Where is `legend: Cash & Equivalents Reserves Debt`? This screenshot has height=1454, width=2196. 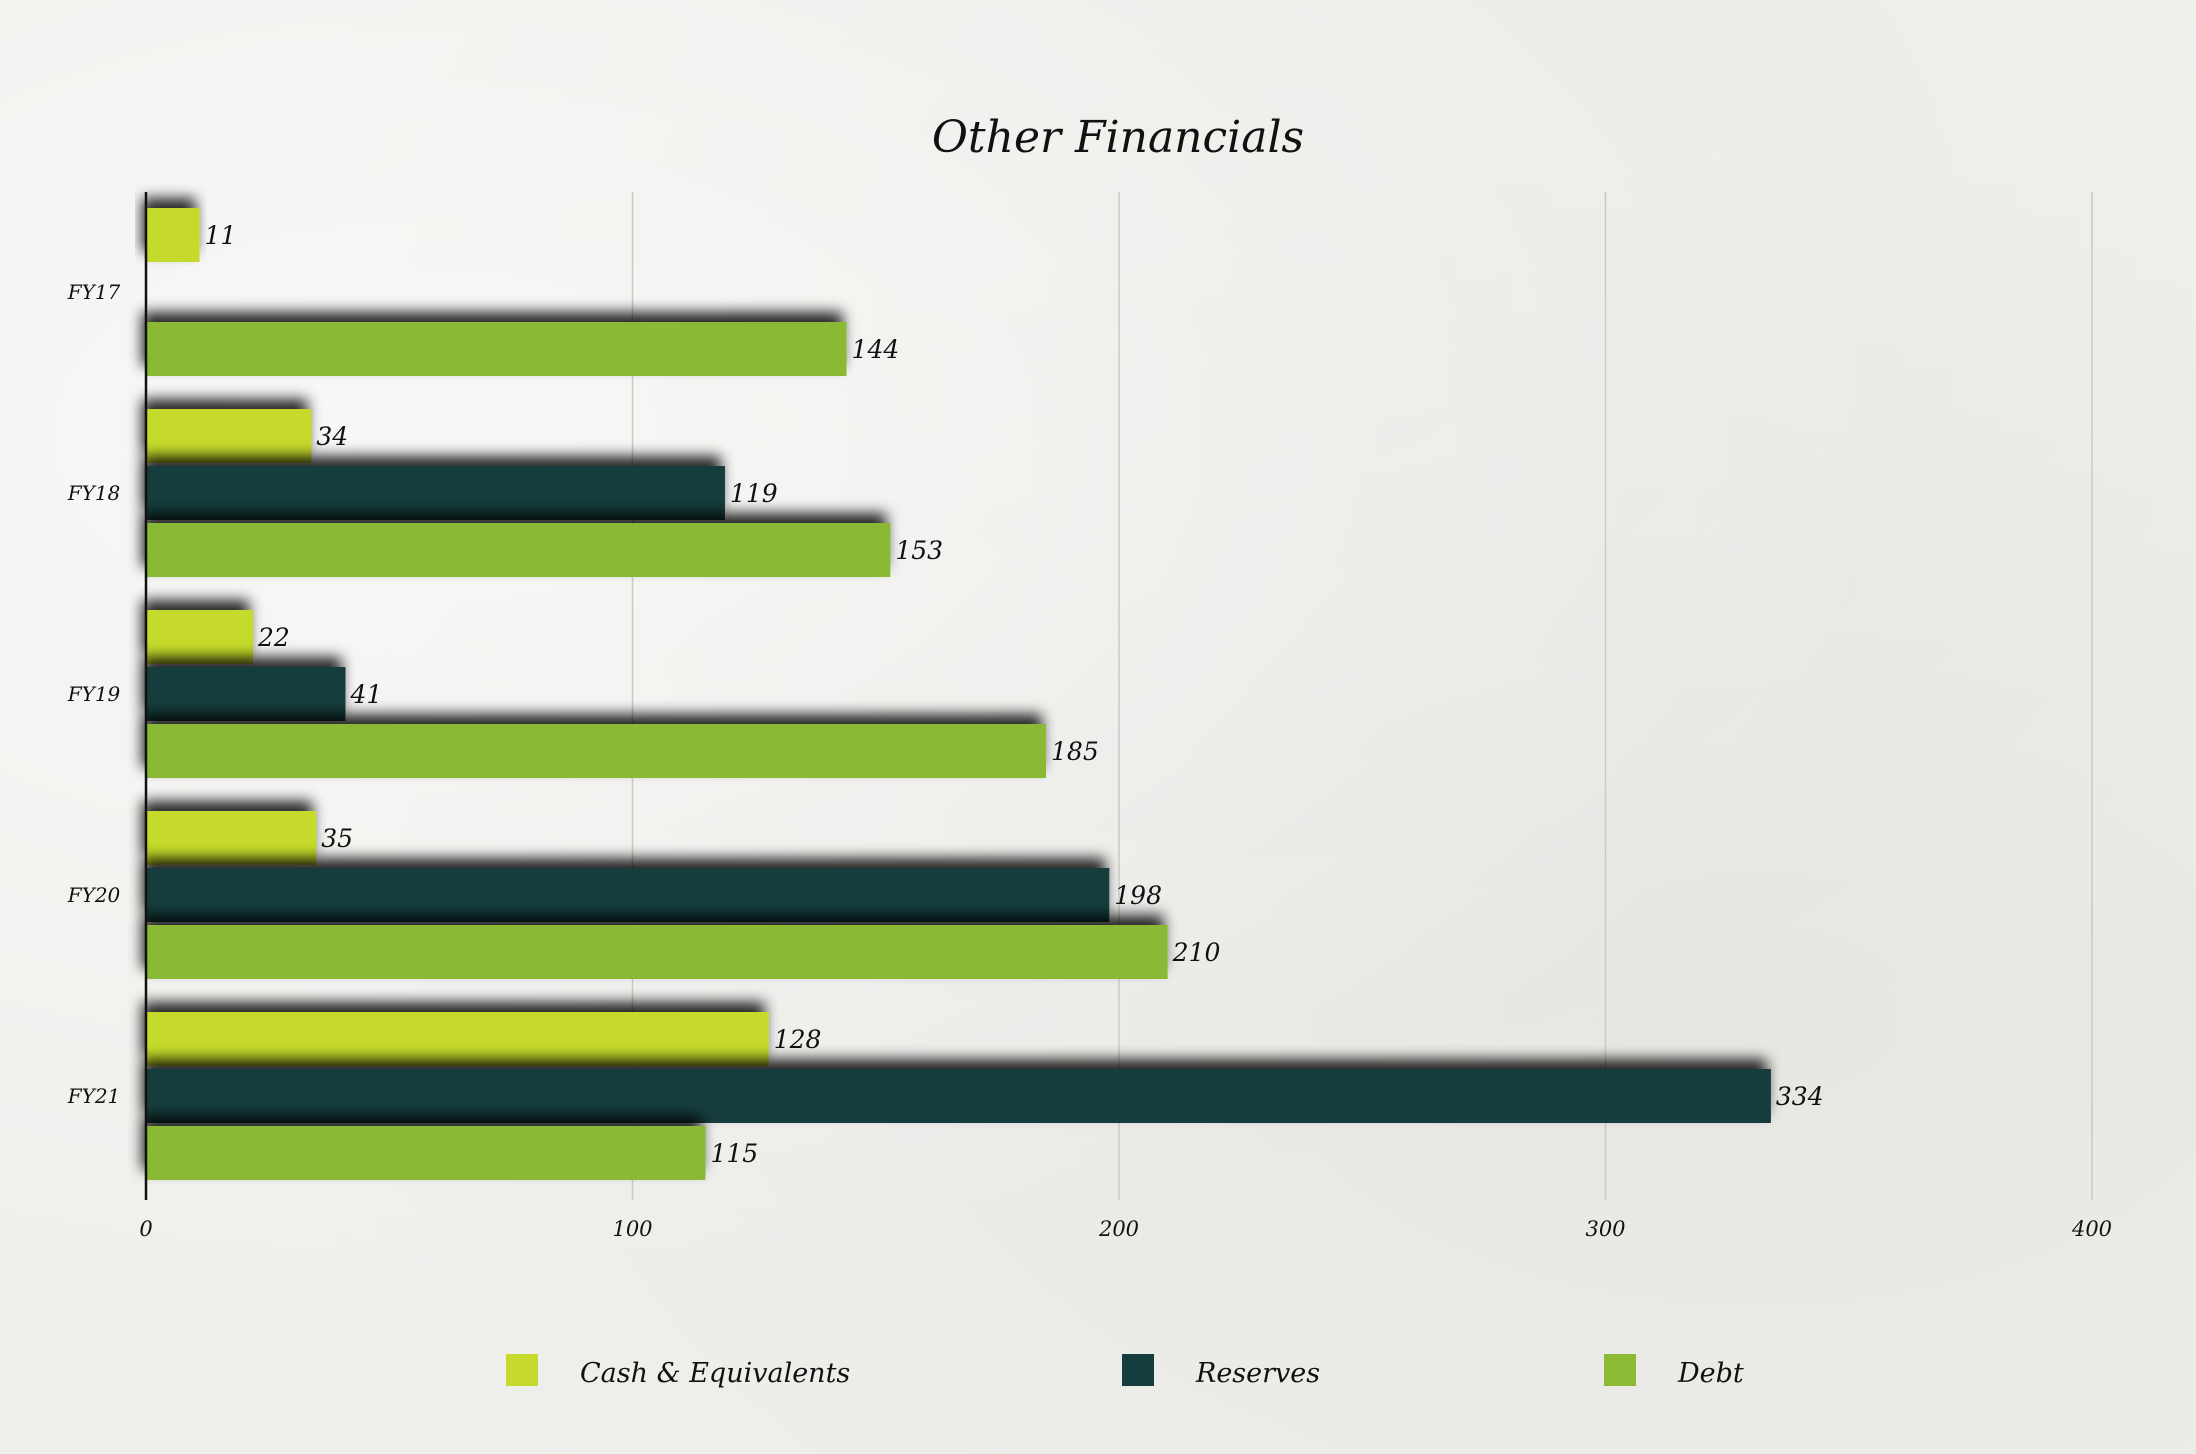
legend: Cash & Equivalents Reserves Debt is located at coordinates (1125, 1371).